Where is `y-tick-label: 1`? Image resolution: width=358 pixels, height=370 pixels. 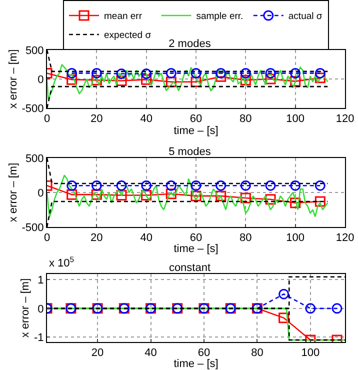 y-tick-label: 1 is located at coordinates (41, 280).